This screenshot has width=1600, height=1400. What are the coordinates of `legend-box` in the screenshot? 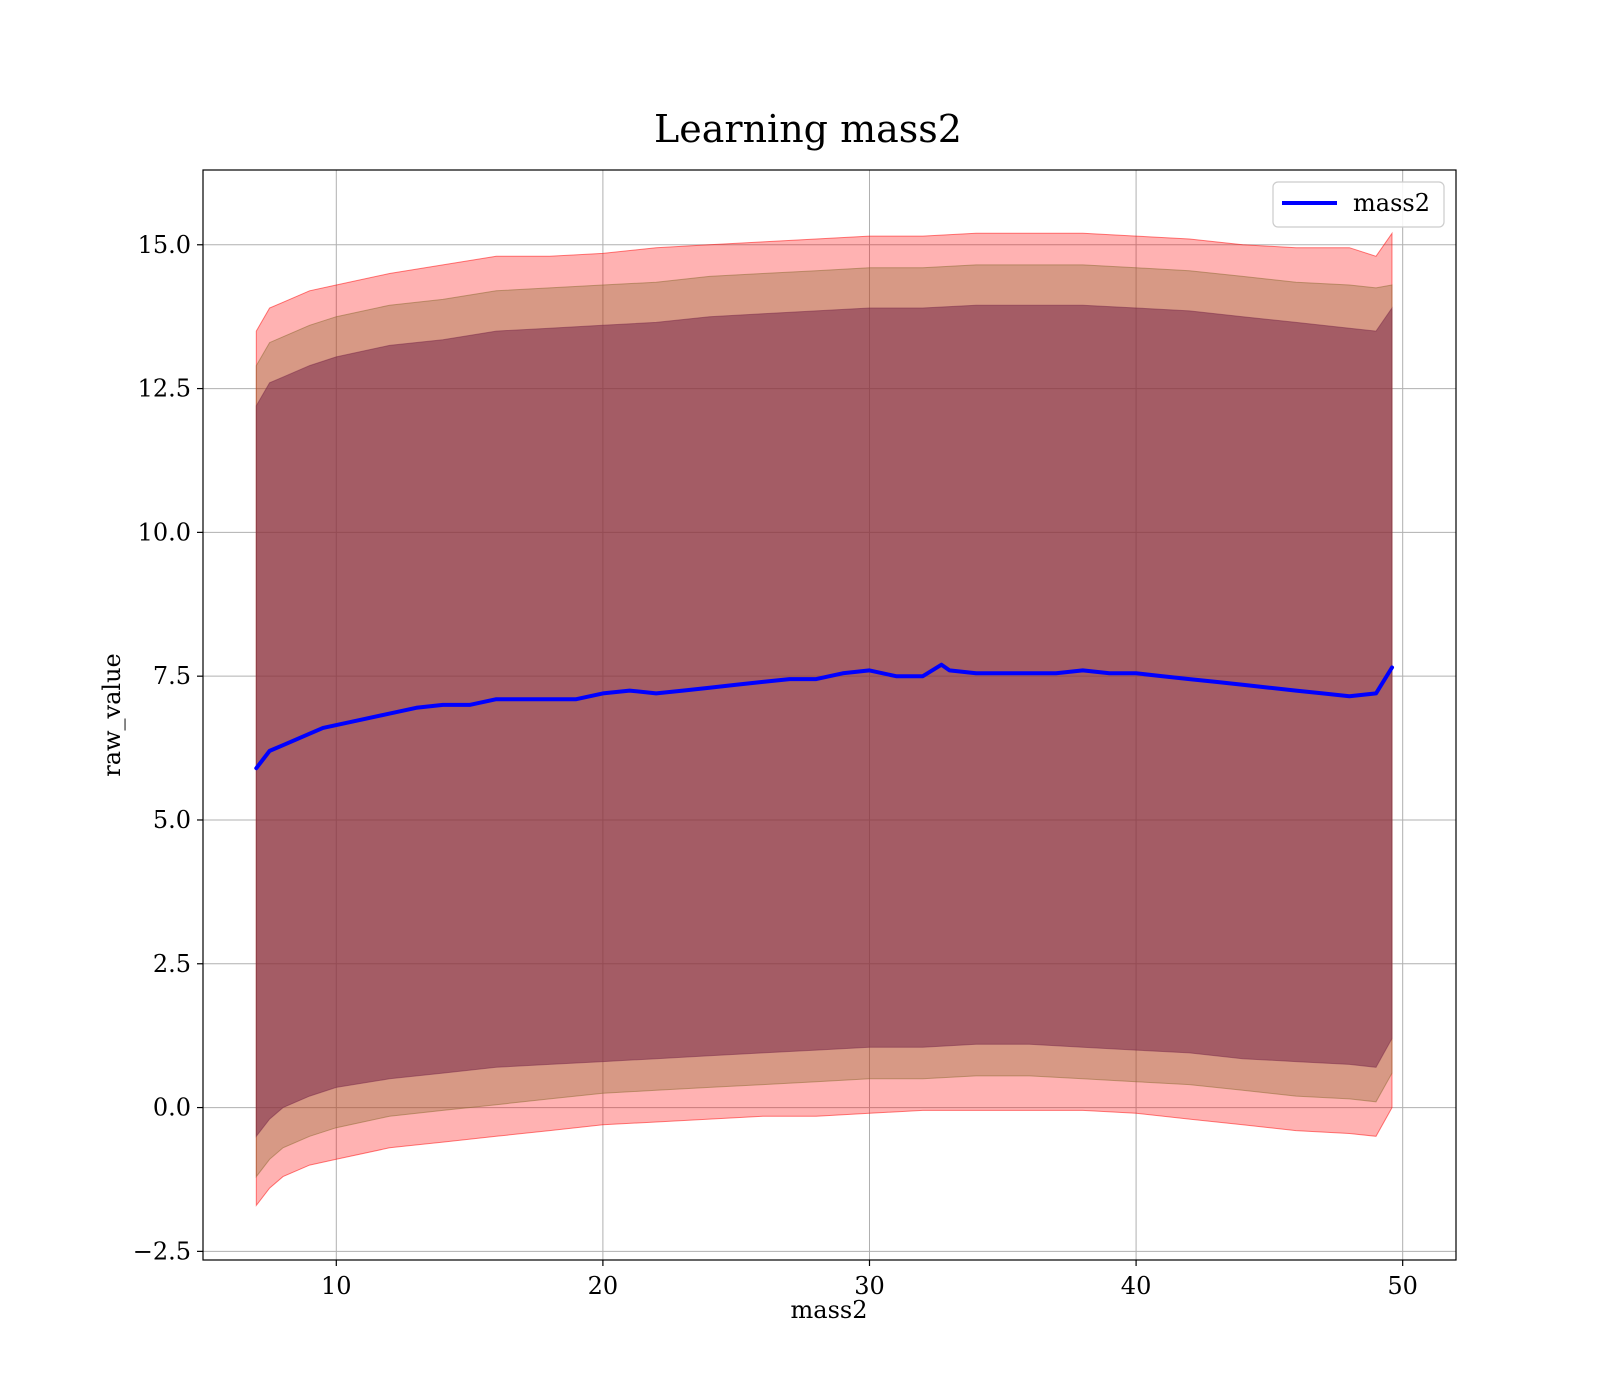 It's located at (1358, 204).